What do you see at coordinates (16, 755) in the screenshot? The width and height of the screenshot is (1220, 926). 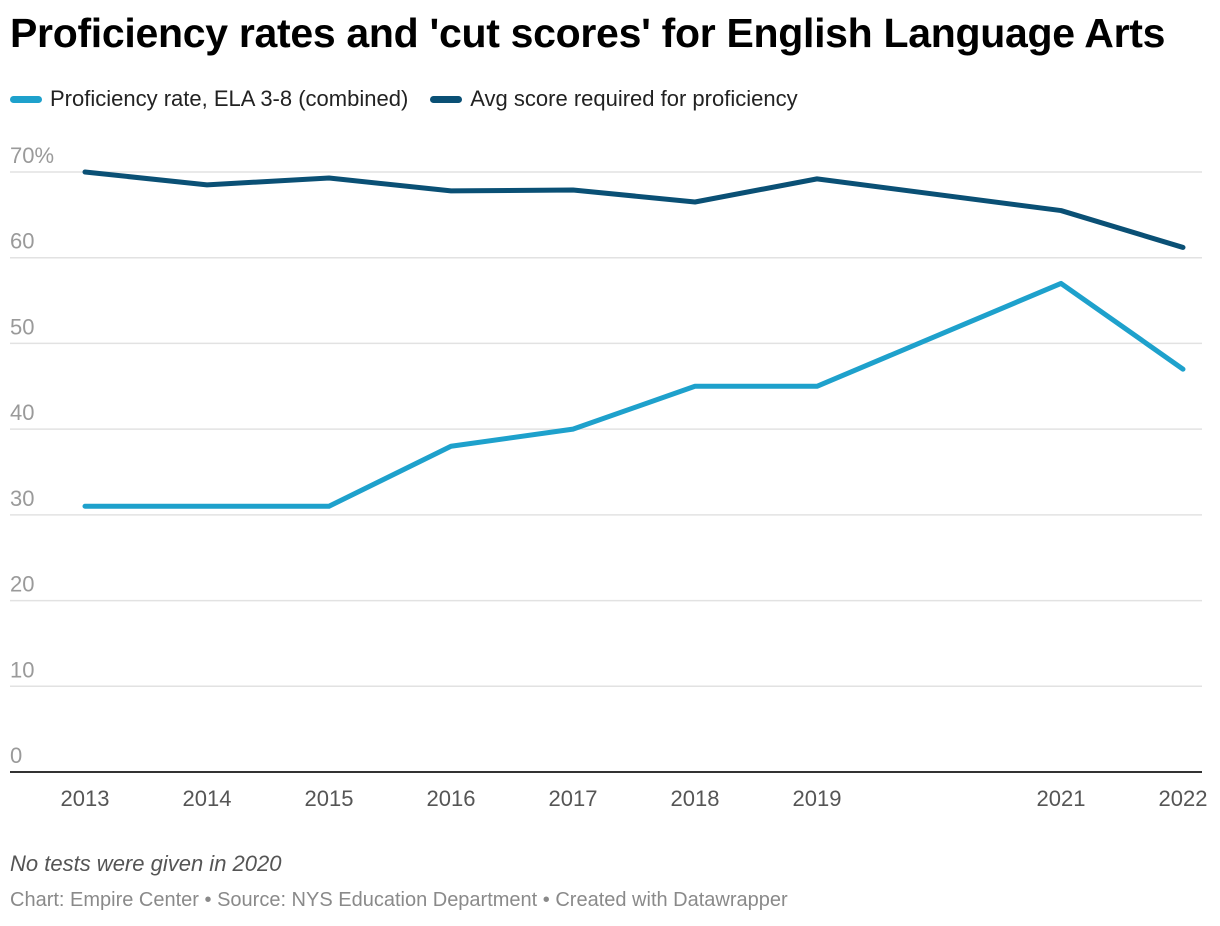 I see `y-tick-label: 0` at bounding box center [16, 755].